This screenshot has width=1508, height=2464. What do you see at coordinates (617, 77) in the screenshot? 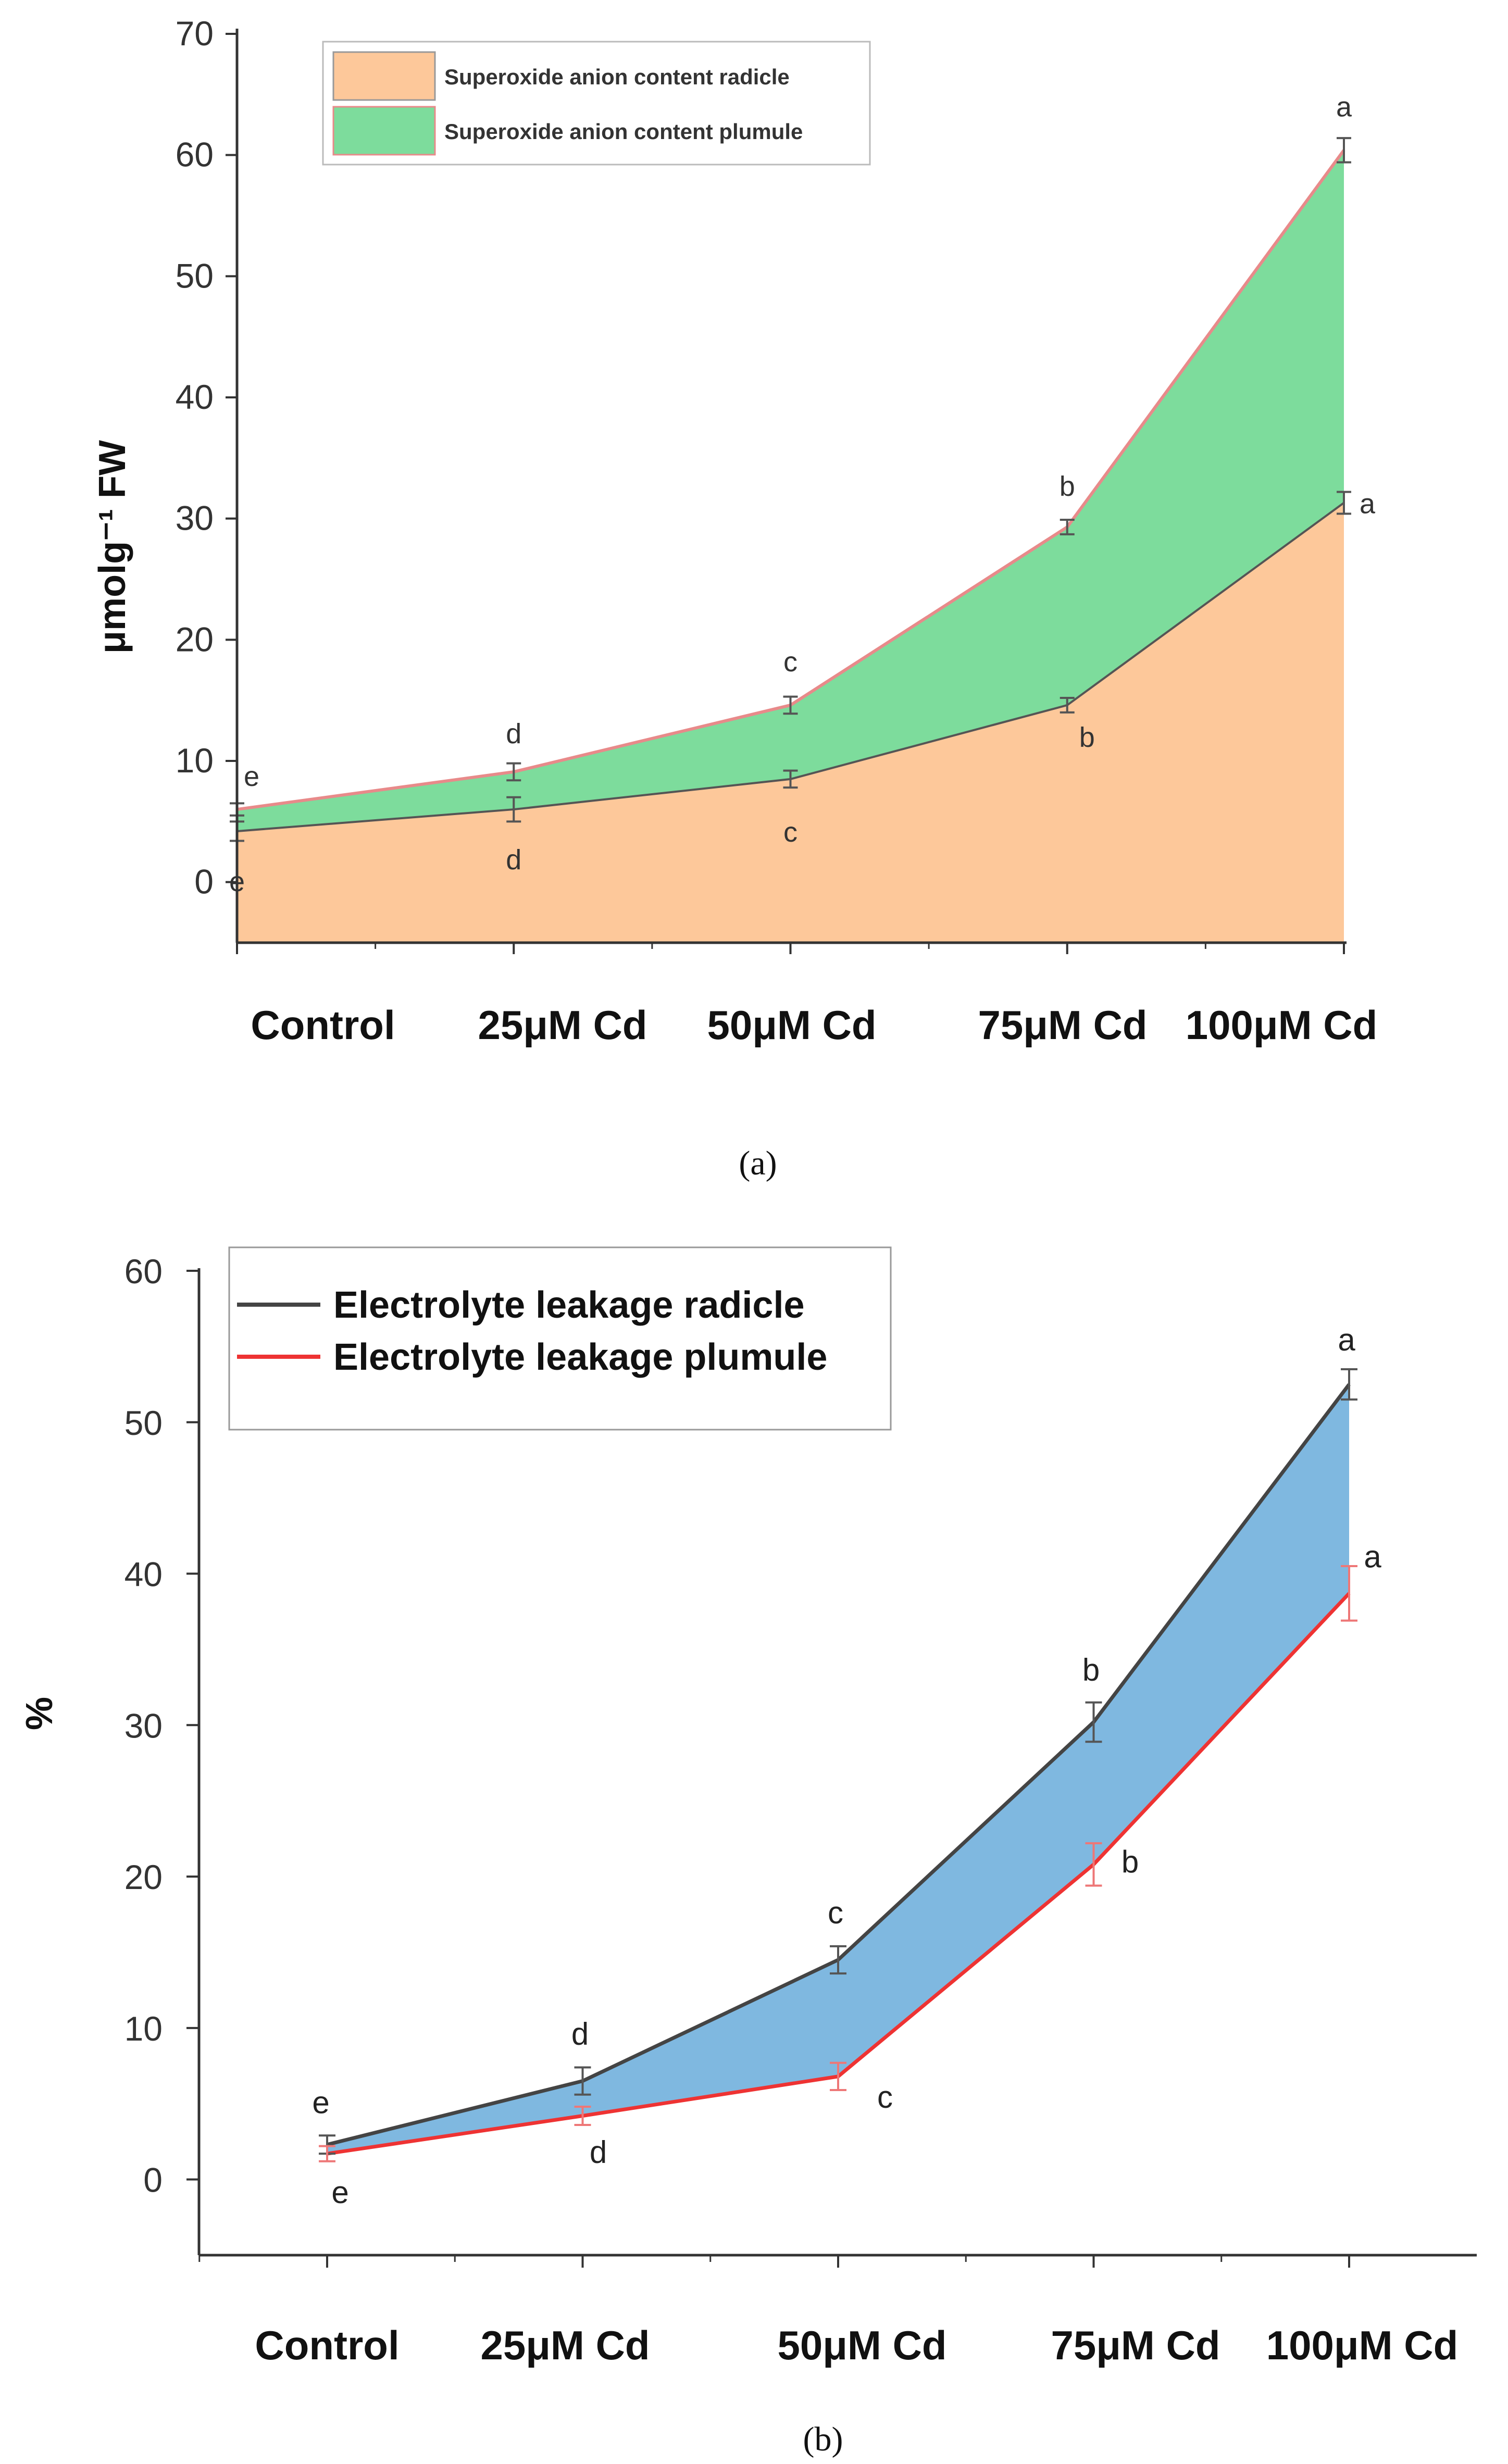
I see `legend-a-label-radicle: Superoxide anion content radicle` at bounding box center [617, 77].